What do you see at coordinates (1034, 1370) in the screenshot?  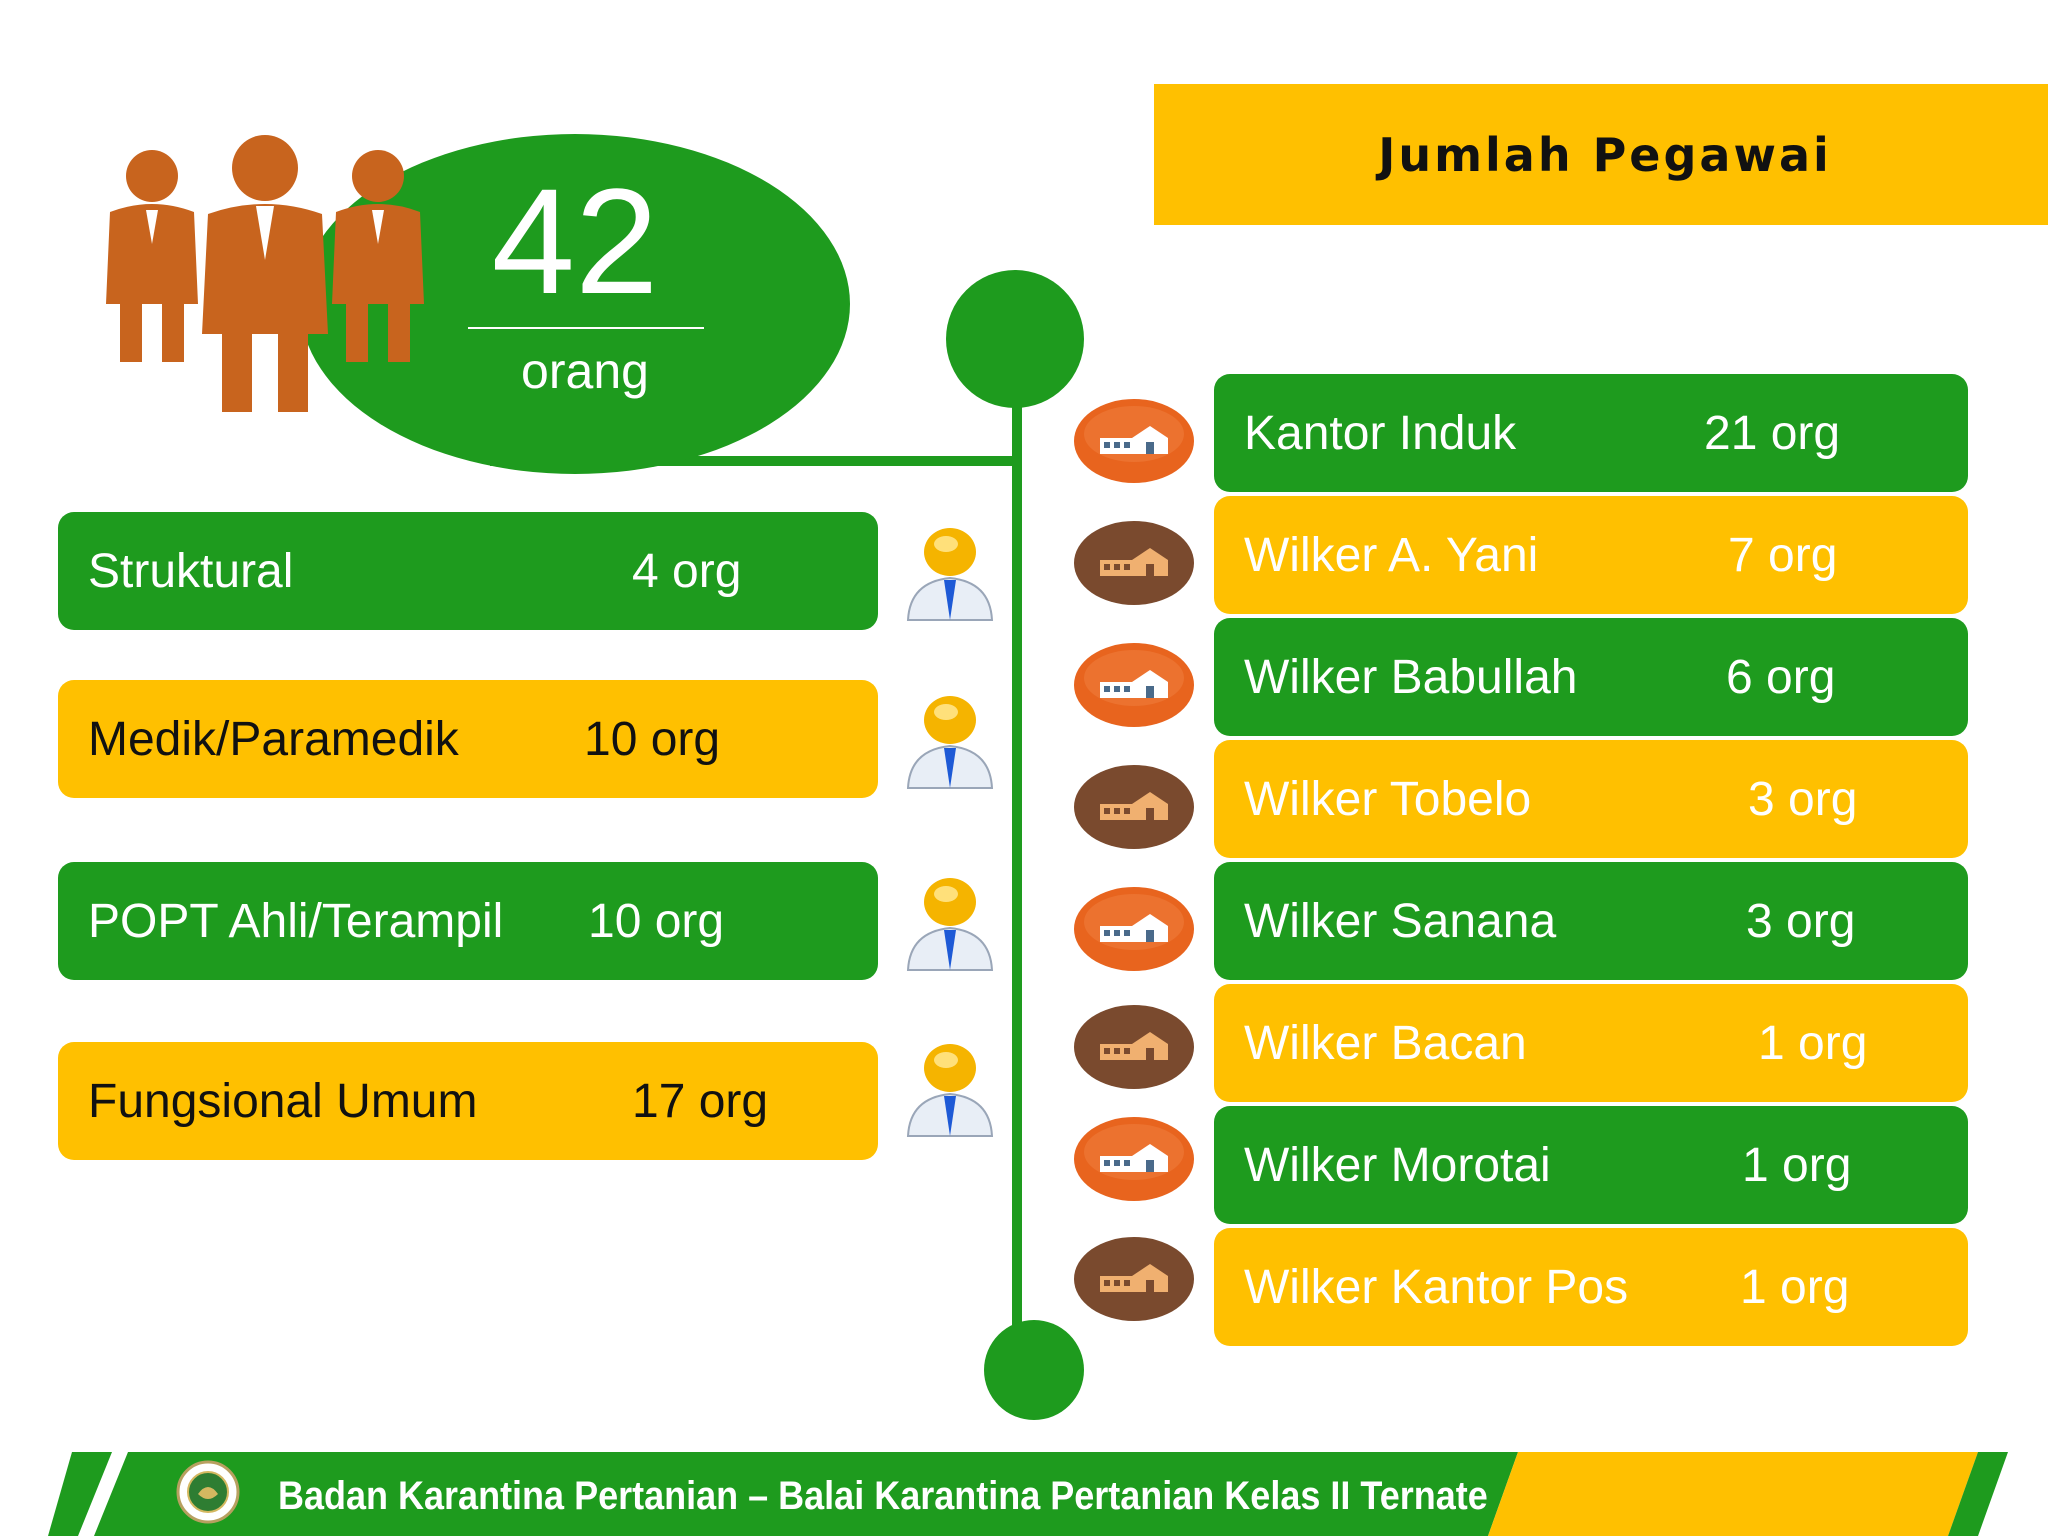 I see `timeline-dot-bottom` at bounding box center [1034, 1370].